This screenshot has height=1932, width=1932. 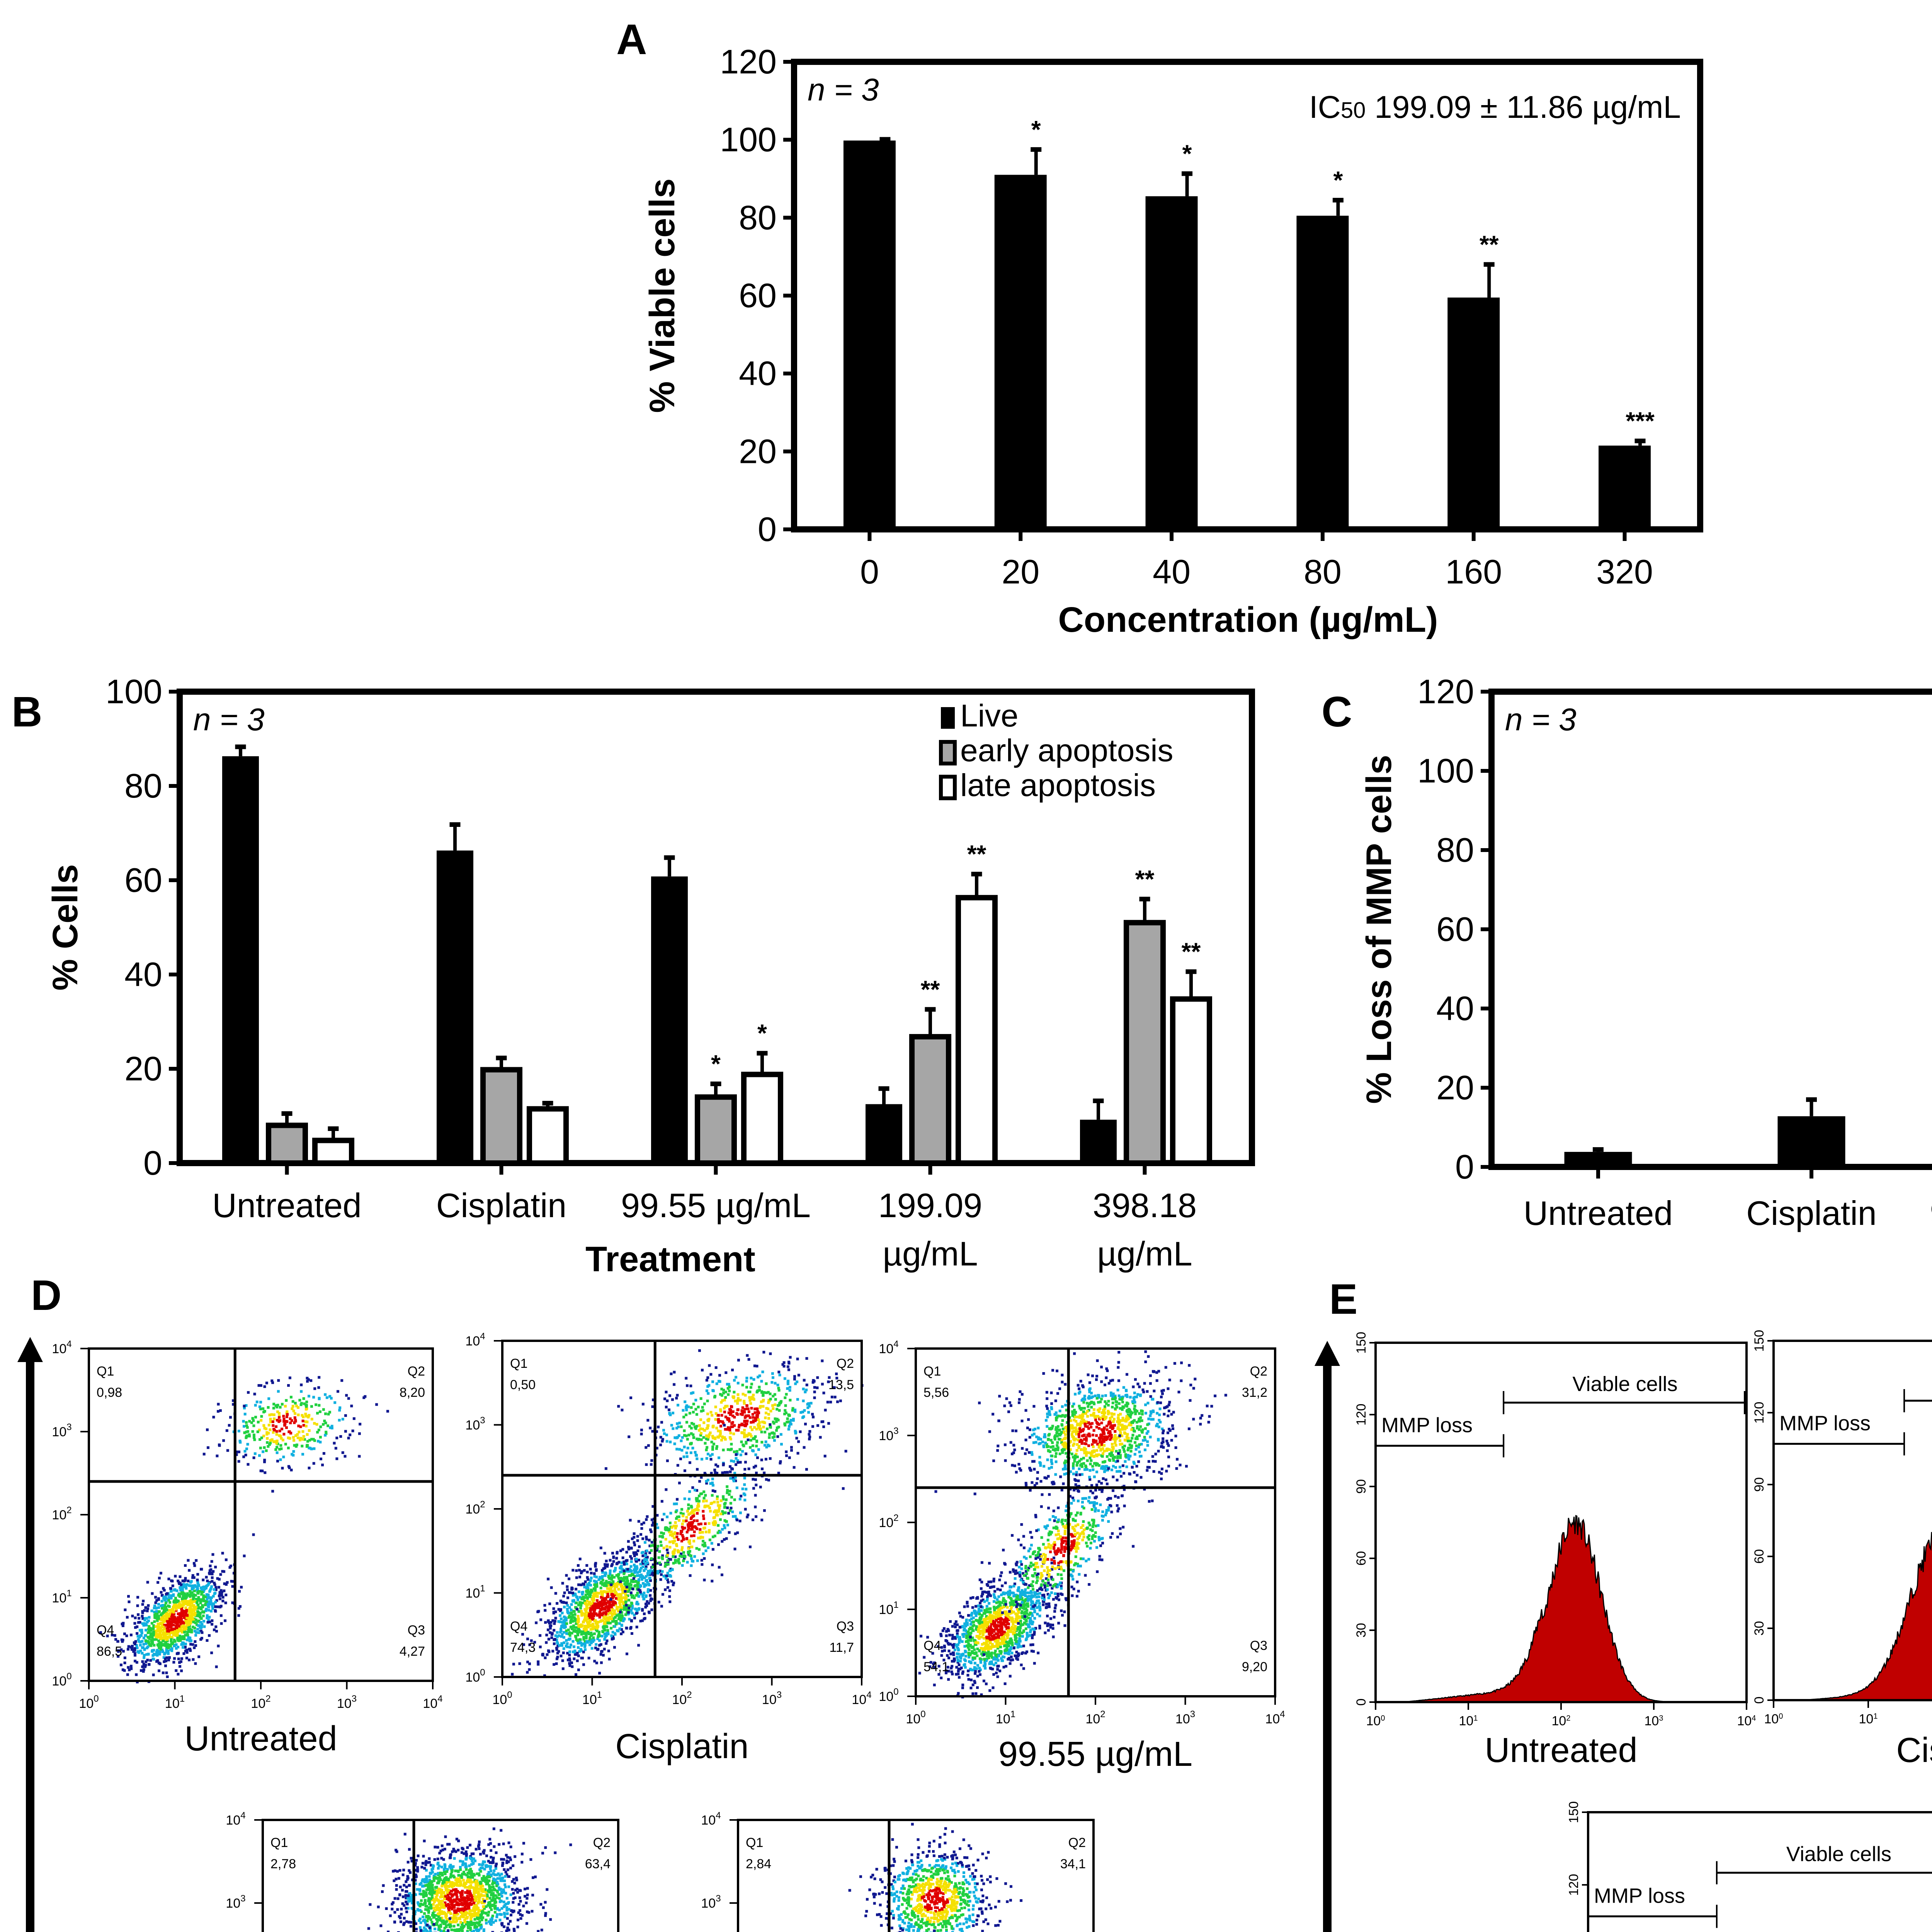 What do you see at coordinates (482, 1504) in the screenshot?
I see `tick-exponent: 2` at bounding box center [482, 1504].